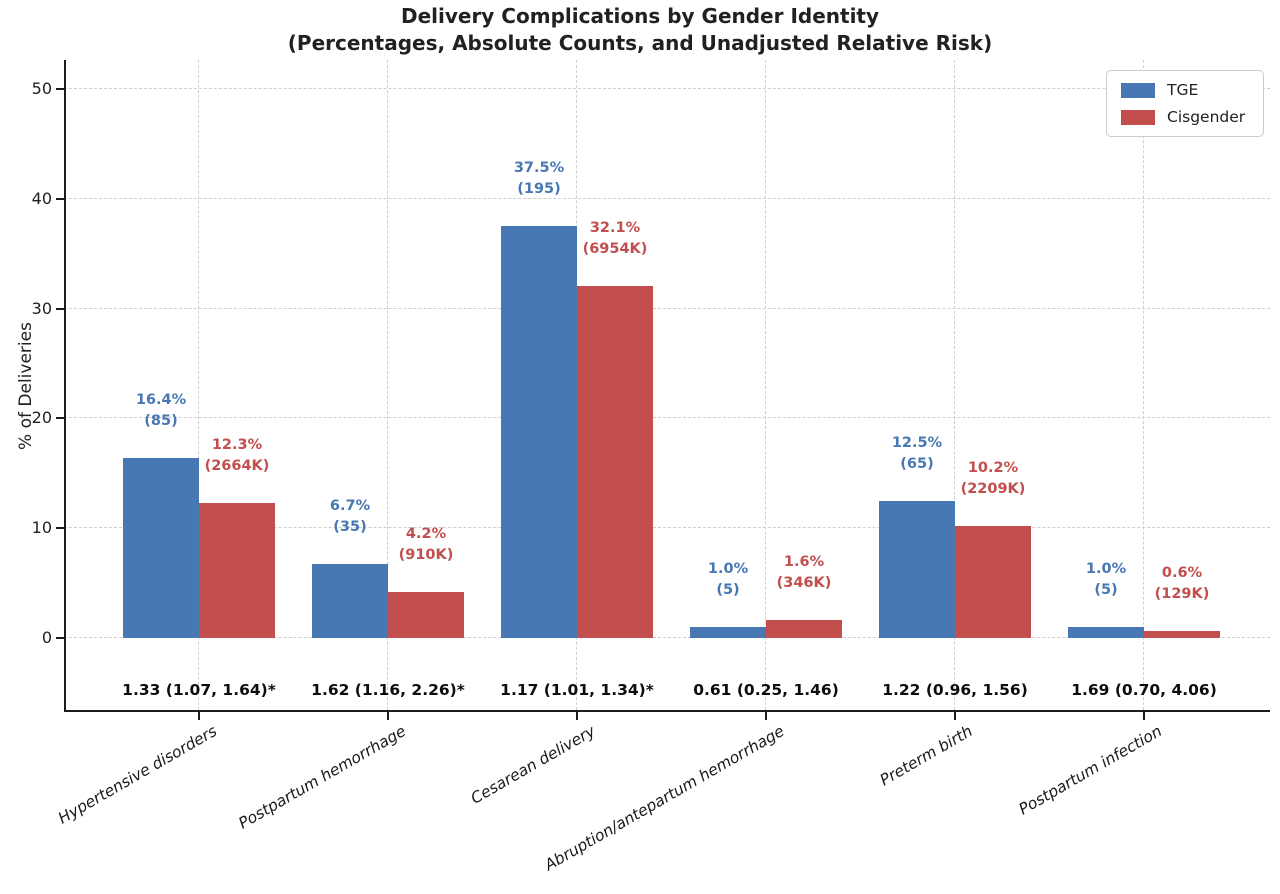 The image size is (1280, 894). Describe the element at coordinates (1182, 573) in the screenshot. I see `bar-value-line: 0.6%` at that location.